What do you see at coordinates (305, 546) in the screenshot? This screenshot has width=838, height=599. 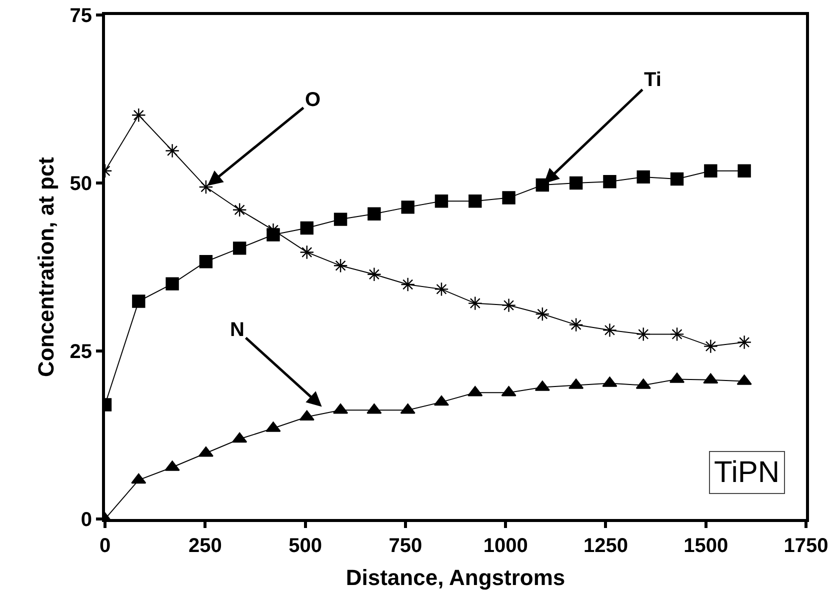 I see `x-tick-label: 500` at bounding box center [305, 546].